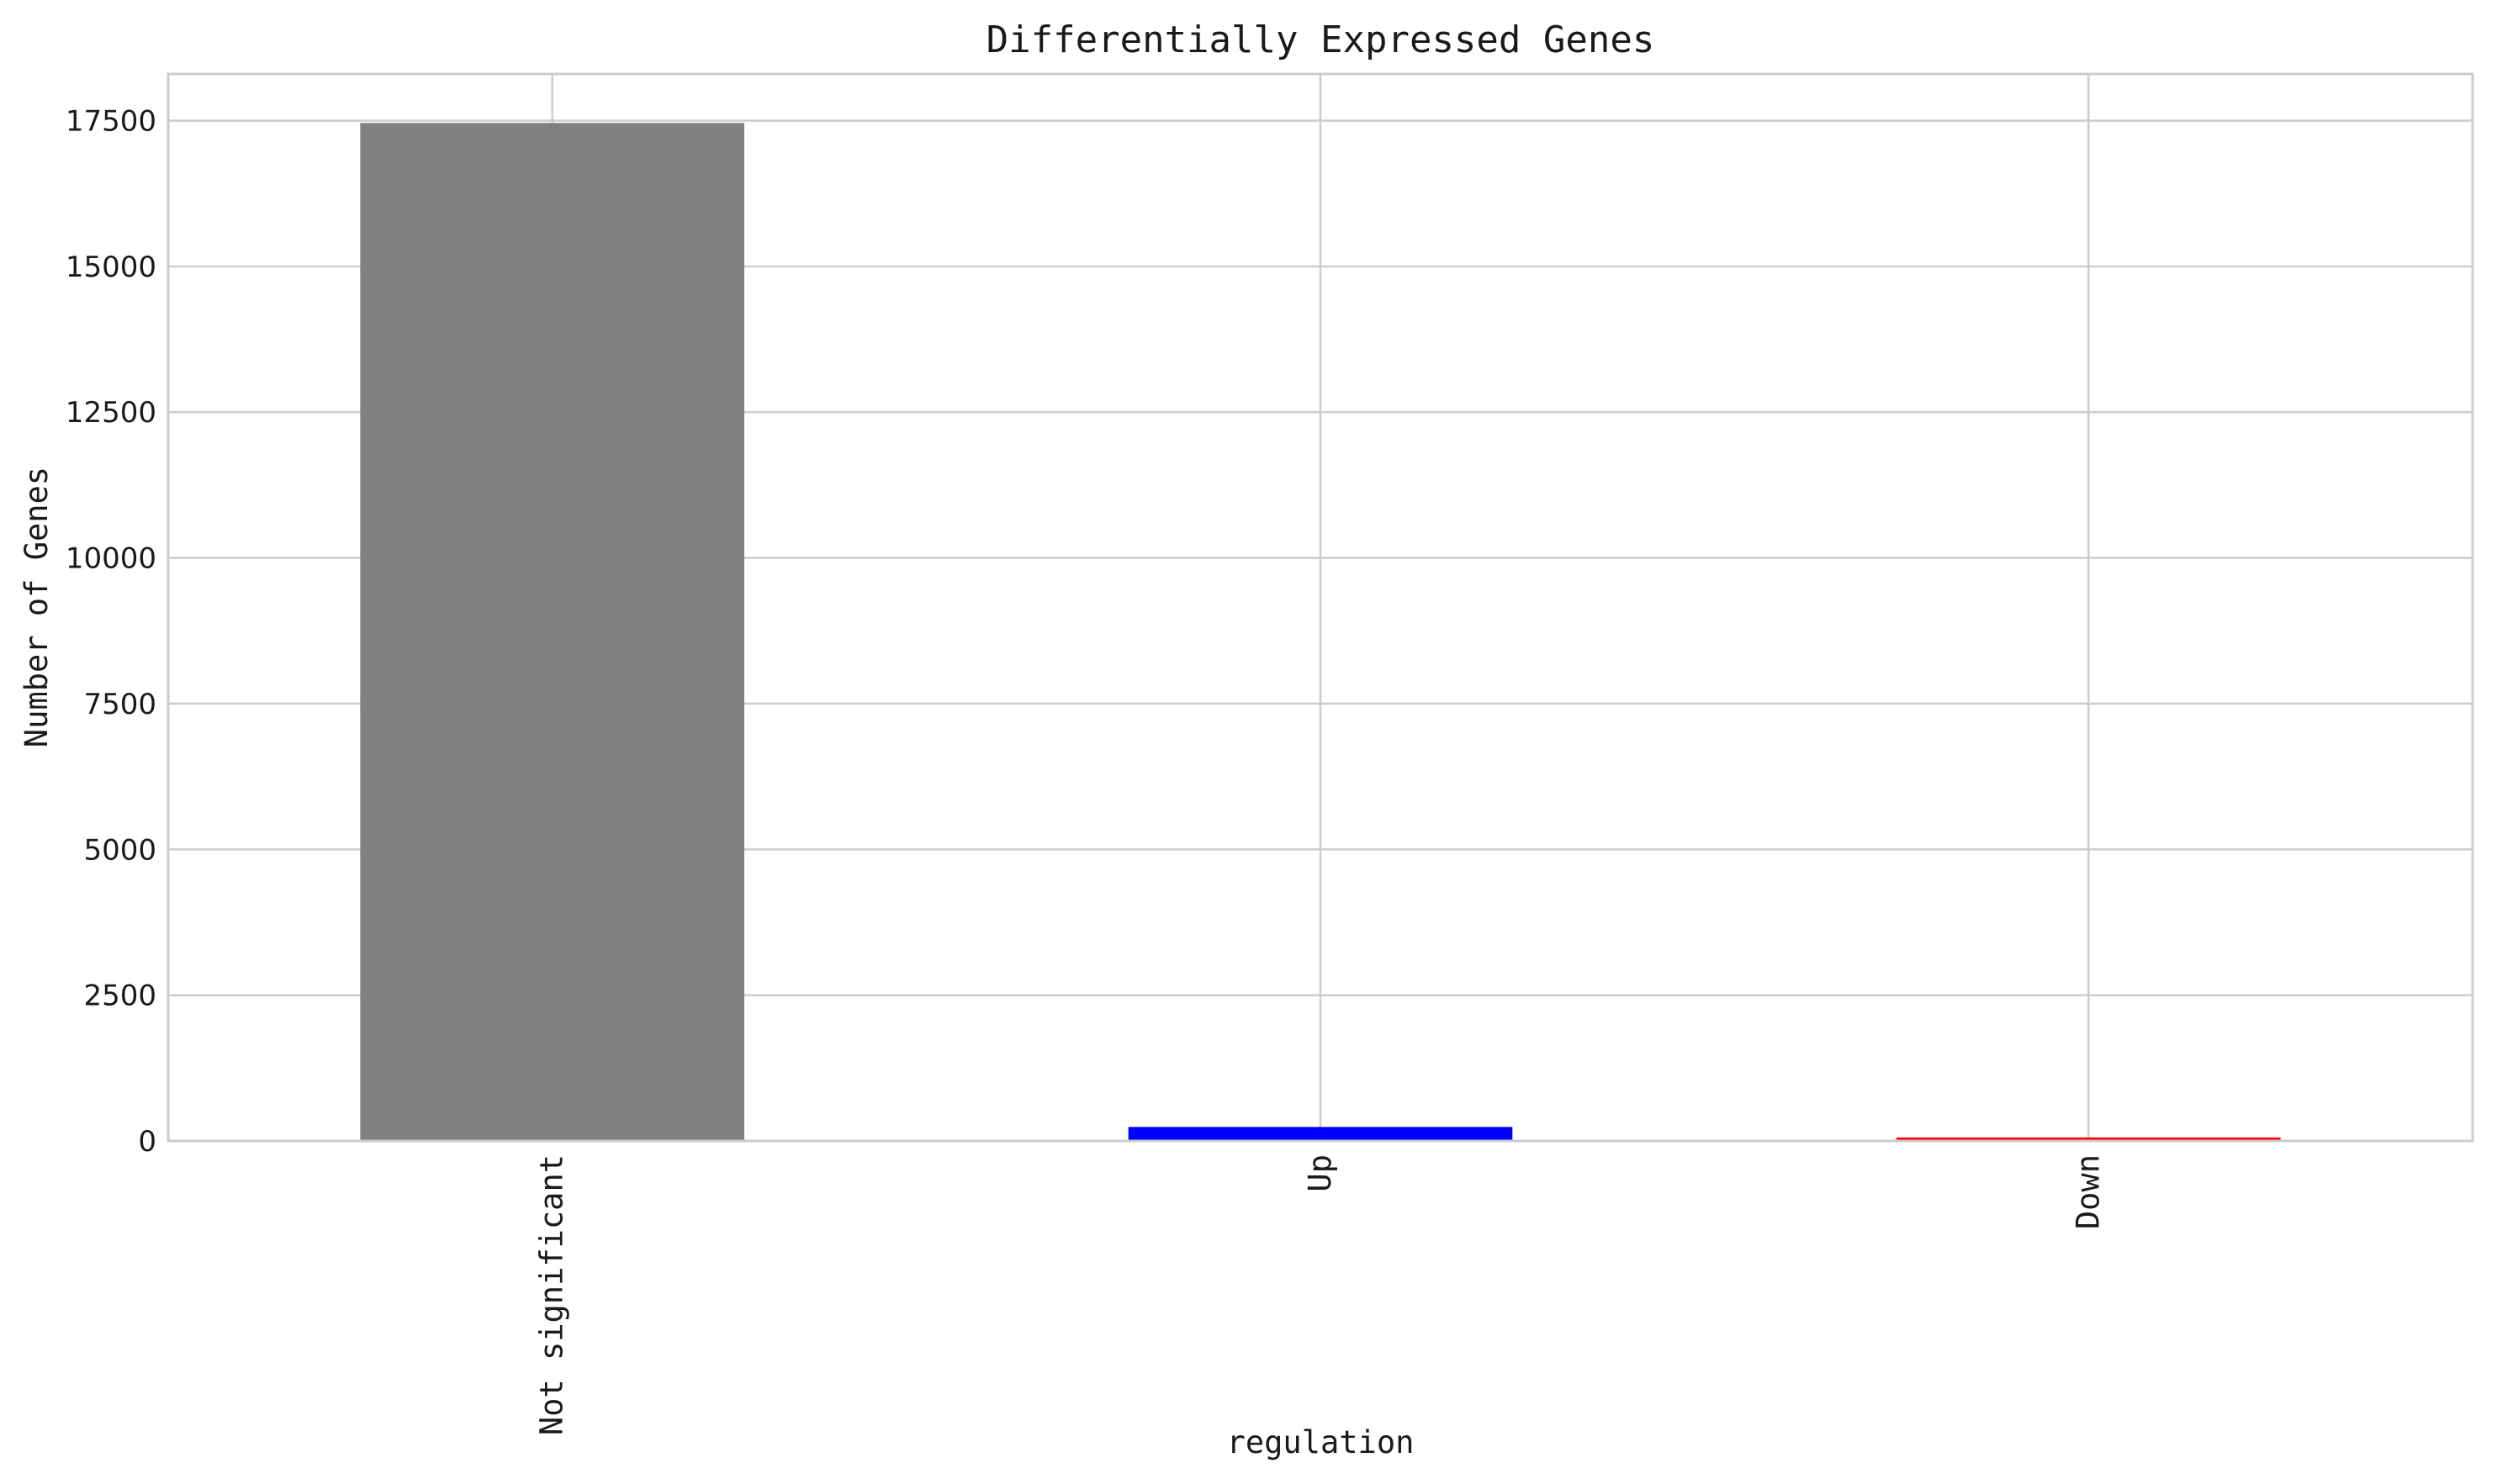 Image resolution: width=2497 pixels, height=1484 pixels. I want to click on y-tick-label: 15000, so click(111, 267).